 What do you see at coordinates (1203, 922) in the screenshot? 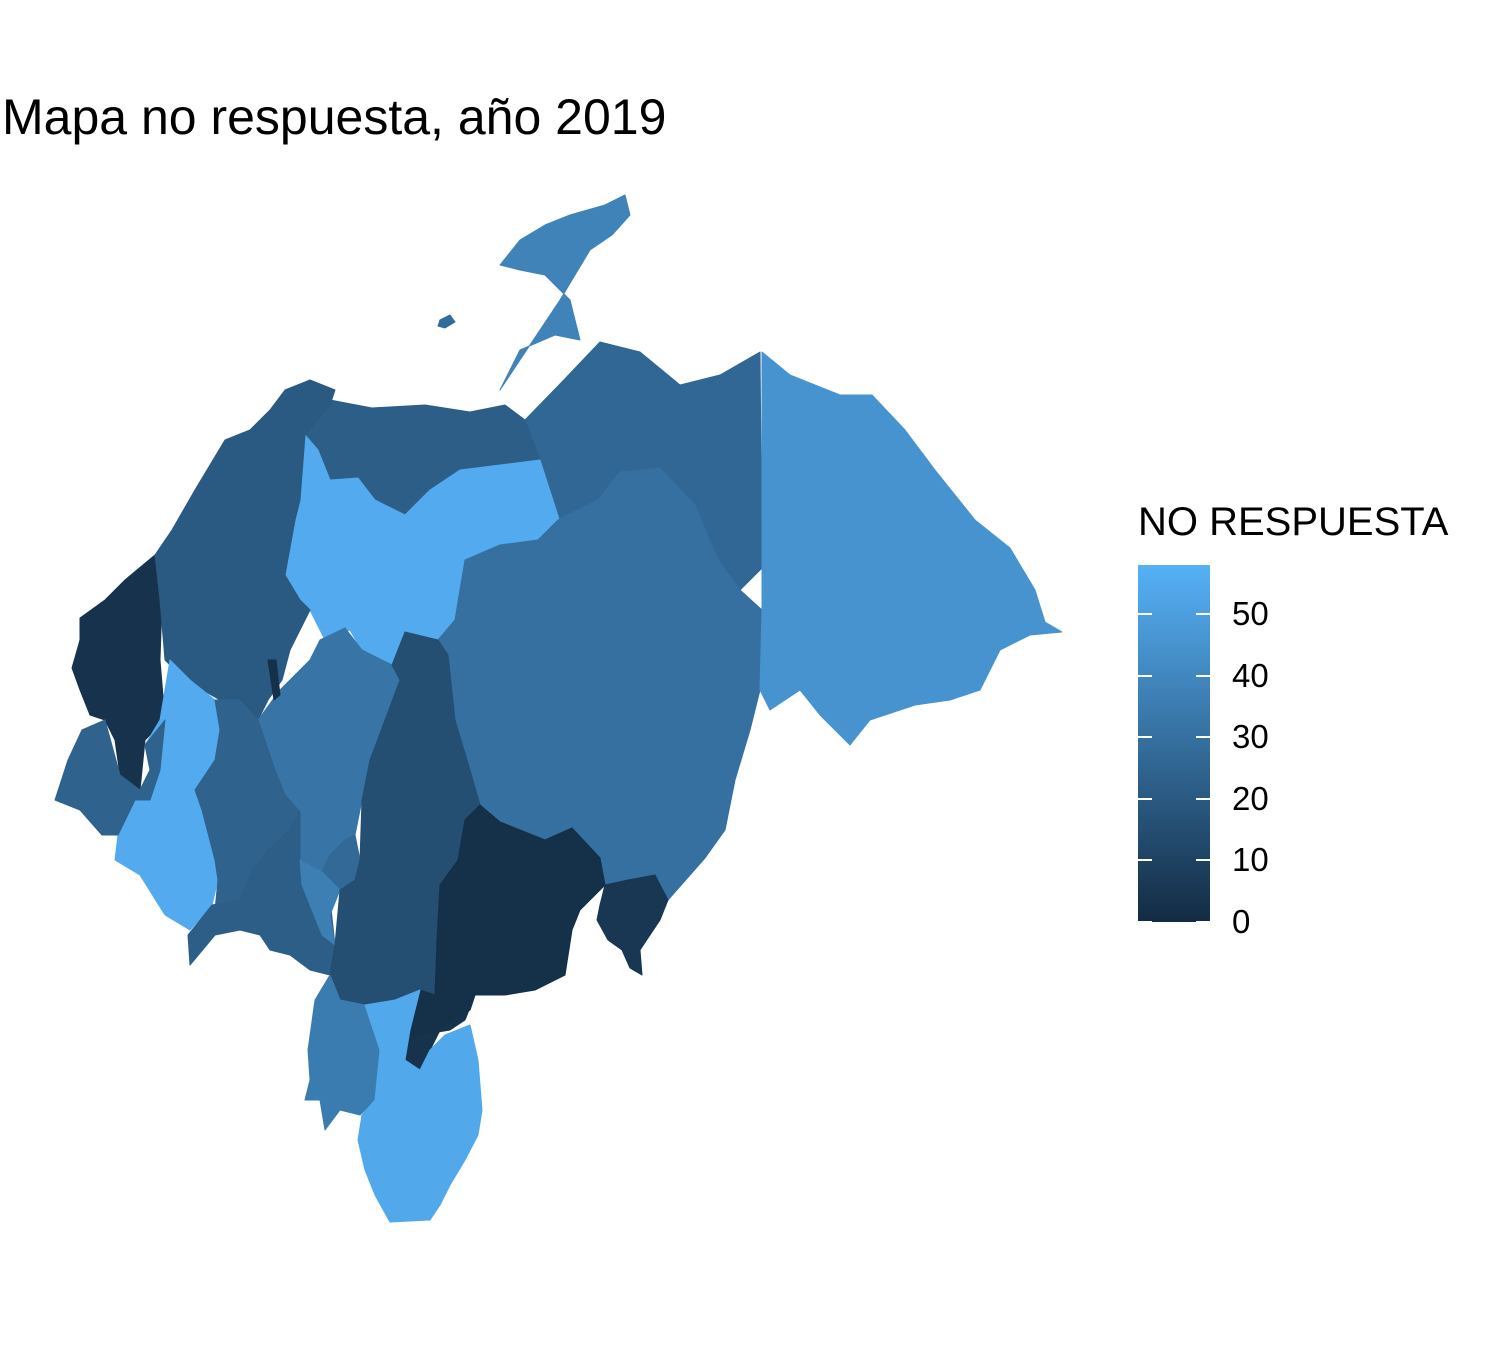
I see `legend-tick-mark-0-right` at bounding box center [1203, 922].